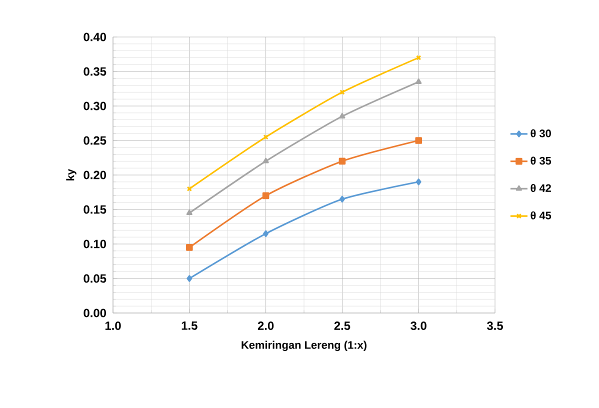 The image size is (599, 408). What do you see at coordinates (95, 313) in the screenshot?
I see `y-tick-label: 0.00` at bounding box center [95, 313].